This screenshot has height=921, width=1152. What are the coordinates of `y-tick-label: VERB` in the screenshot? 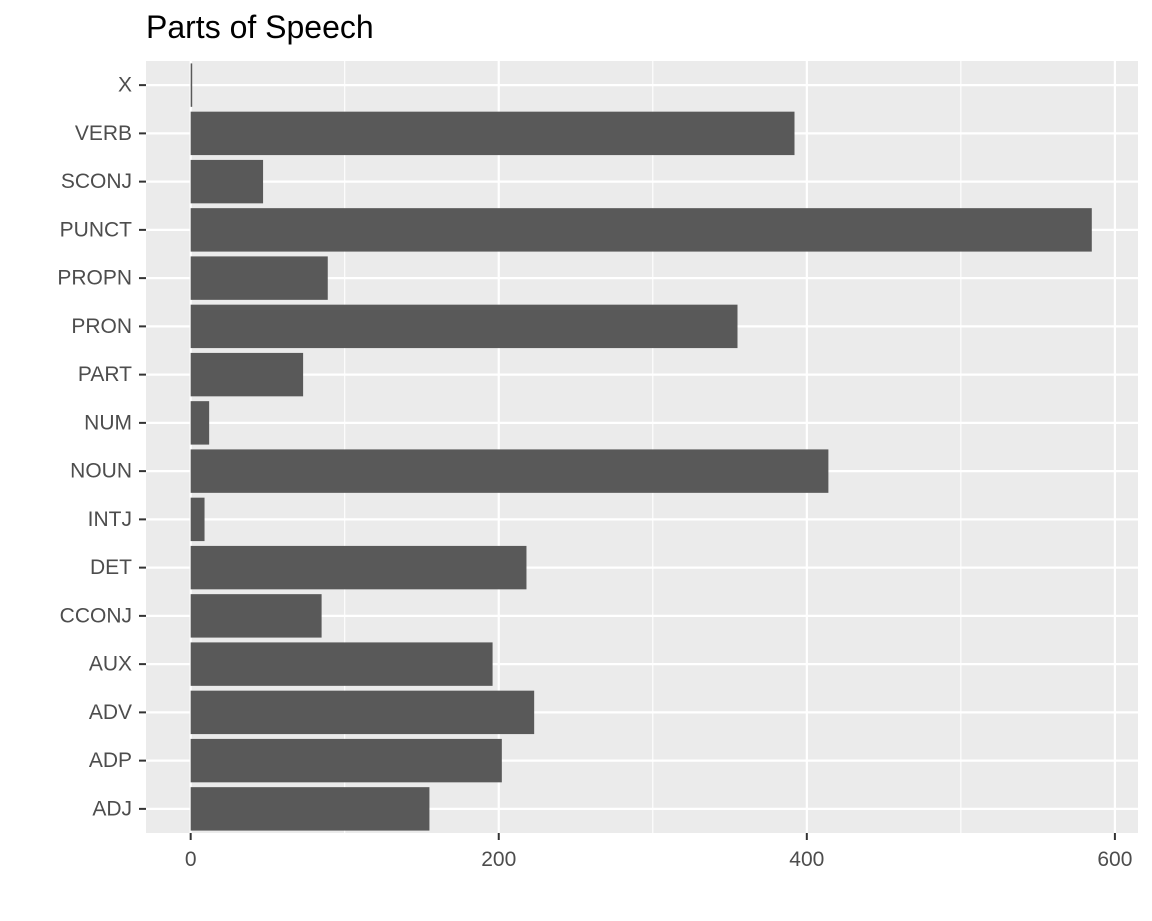 It's located at (103, 133).